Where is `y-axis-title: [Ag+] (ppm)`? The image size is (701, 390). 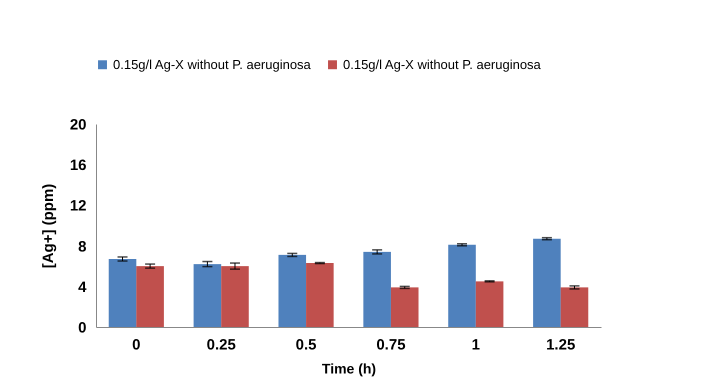
y-axis-title: [Ag+] (ppm) is located at coordinates (48, 226).